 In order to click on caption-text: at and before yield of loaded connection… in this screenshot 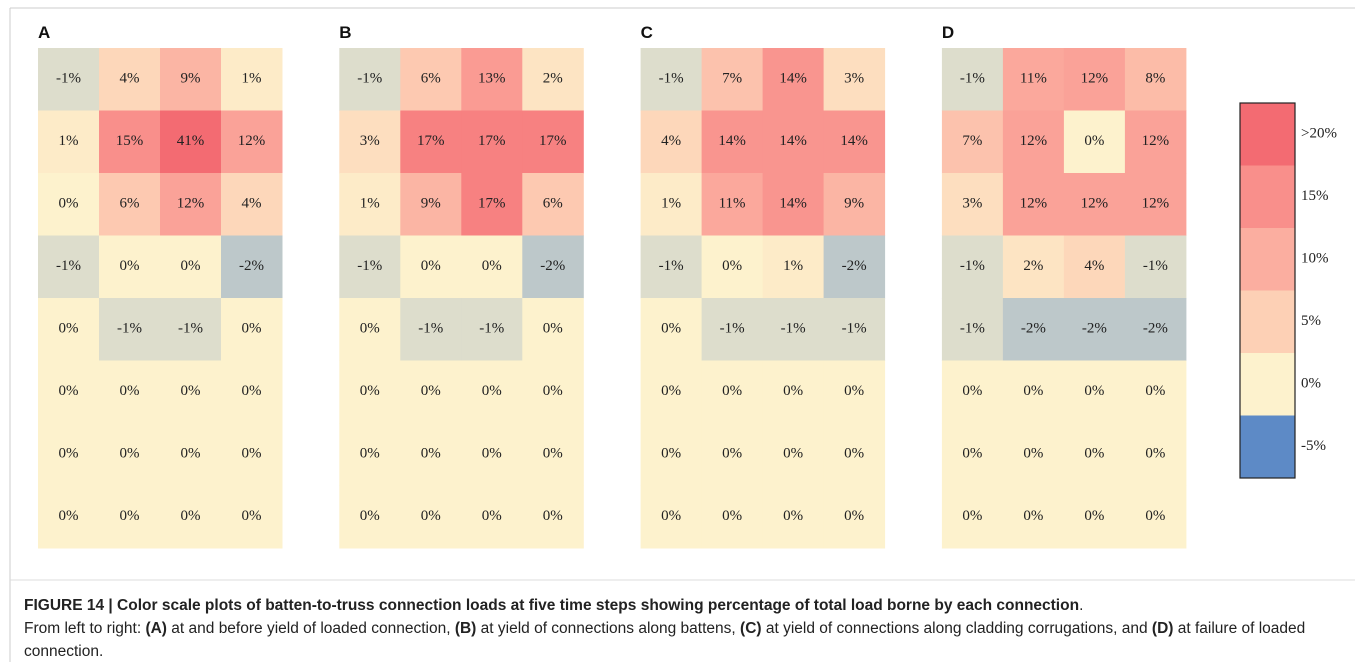, I will do `click(310, 628)`.